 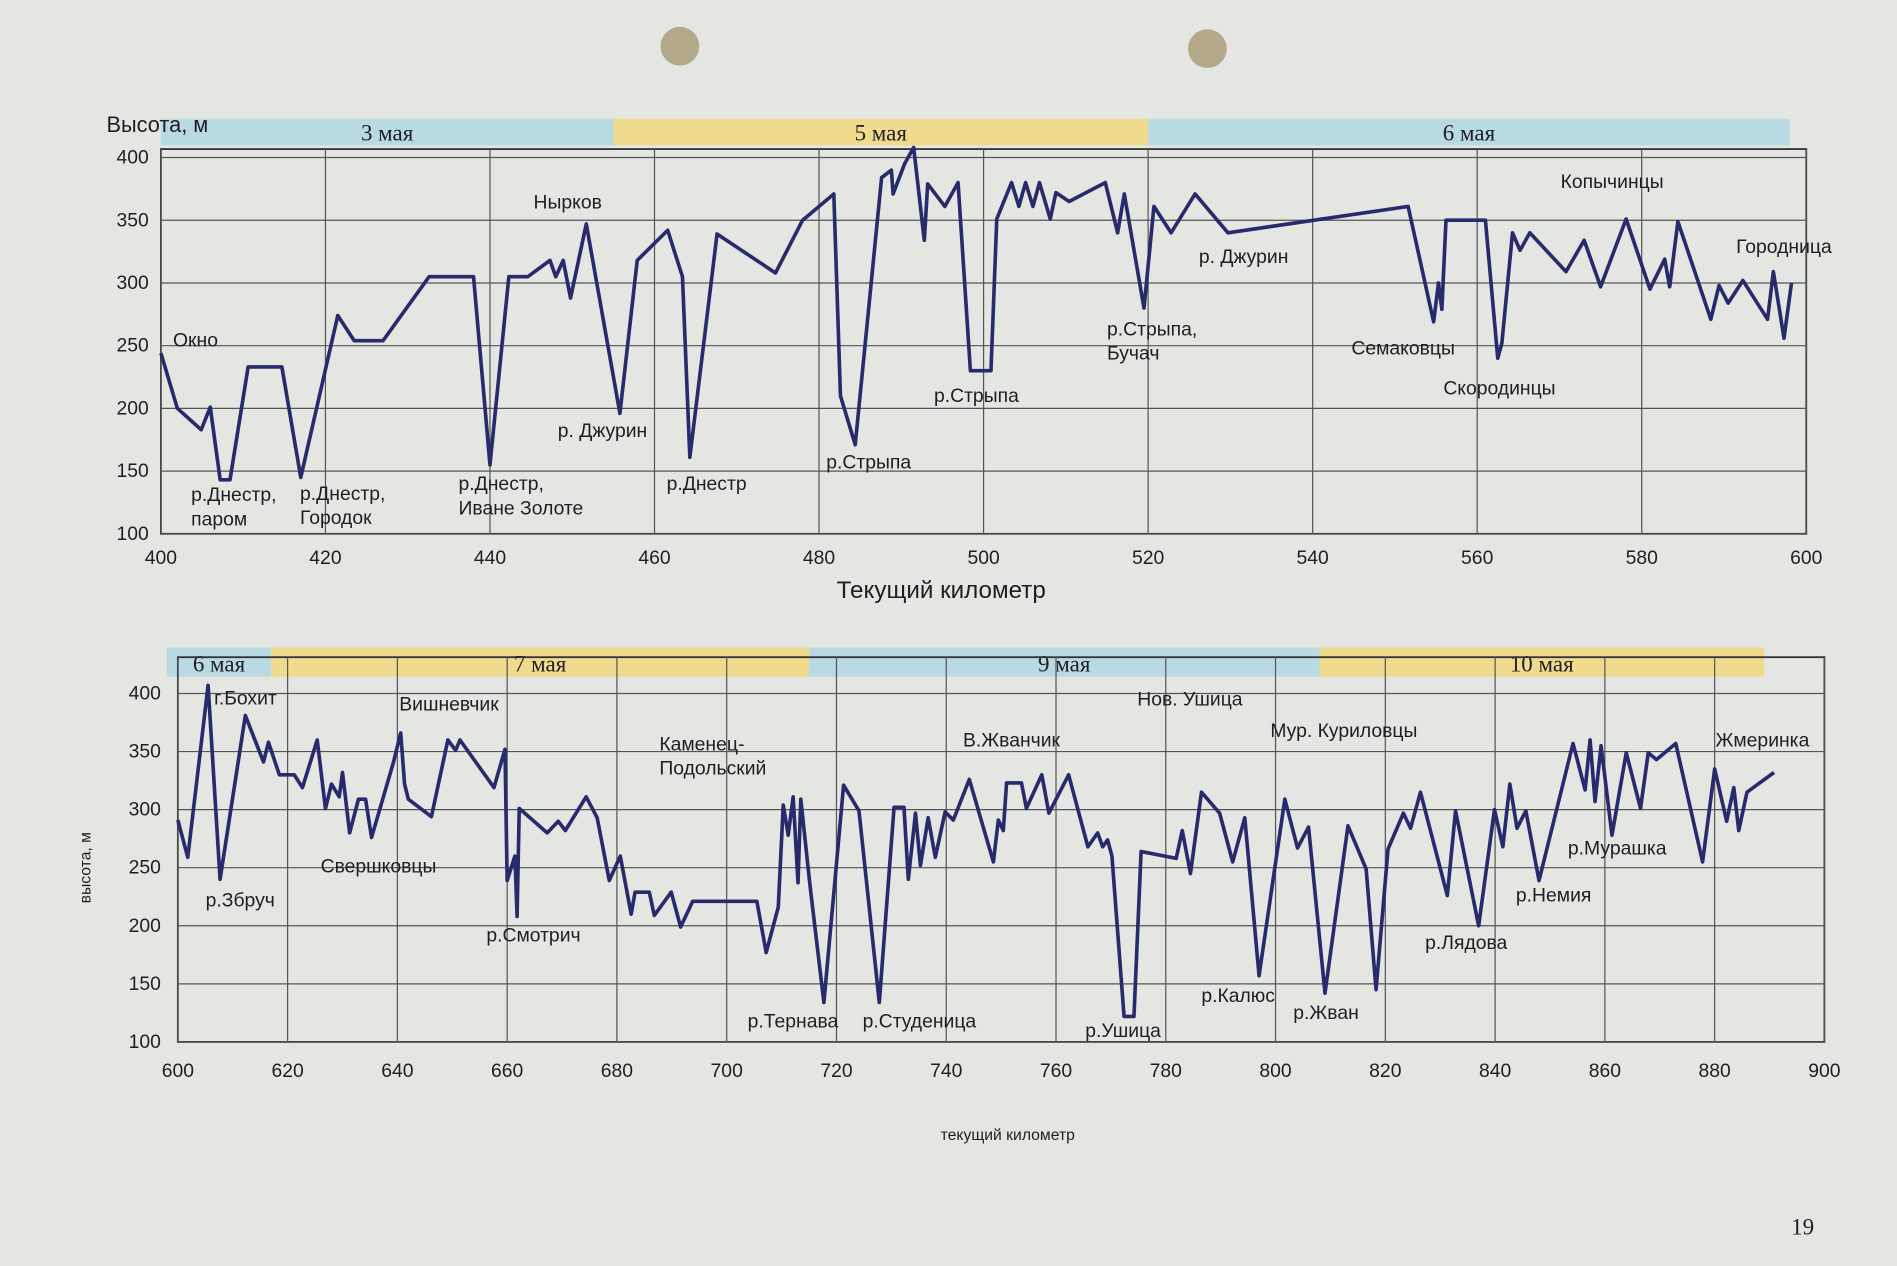 I want to click on date-band-label: 9 мая, so click(x=1064, y=664).